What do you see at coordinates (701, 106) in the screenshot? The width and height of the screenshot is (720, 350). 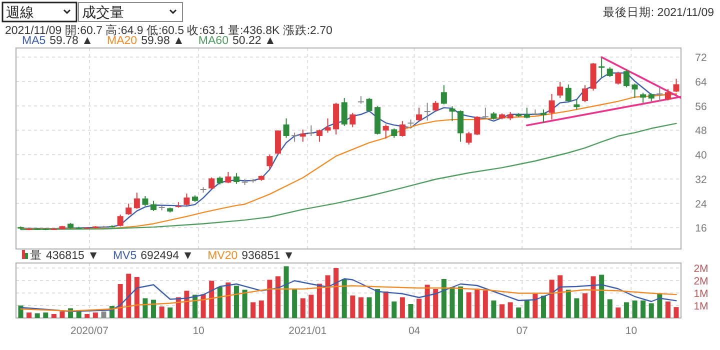 I see `y-tick-label: 56` at bounding box center [701, 106].